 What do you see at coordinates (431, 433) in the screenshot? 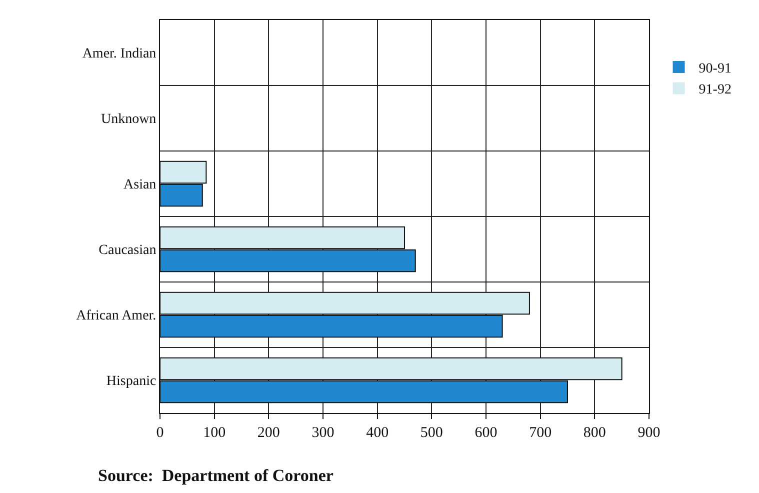
I see `x-tick-label: 500` at bounding box center [431, 433].